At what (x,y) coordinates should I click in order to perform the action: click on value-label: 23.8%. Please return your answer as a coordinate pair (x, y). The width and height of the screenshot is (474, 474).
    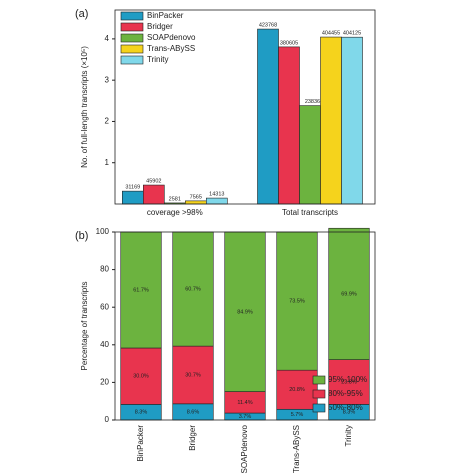
    Looking at the image, I should click on (349, 382).